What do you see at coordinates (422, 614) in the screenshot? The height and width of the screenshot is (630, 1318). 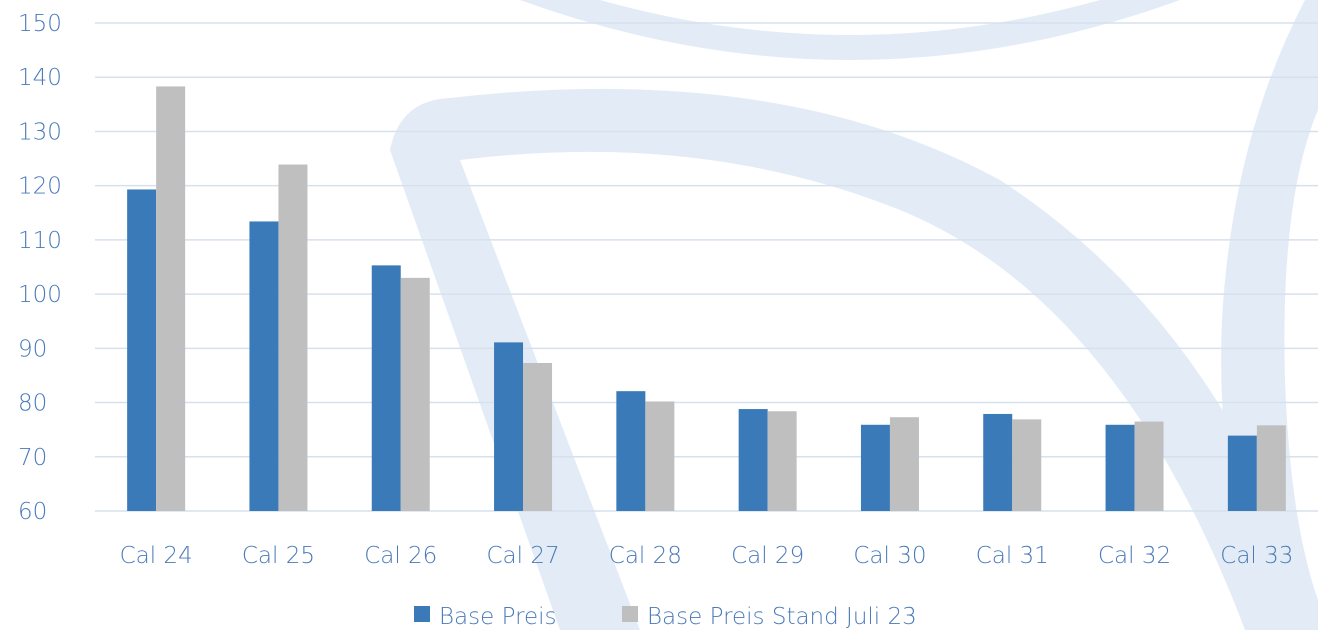 I see `legend-base-preis-swatch` at bounding box center [422, 614].